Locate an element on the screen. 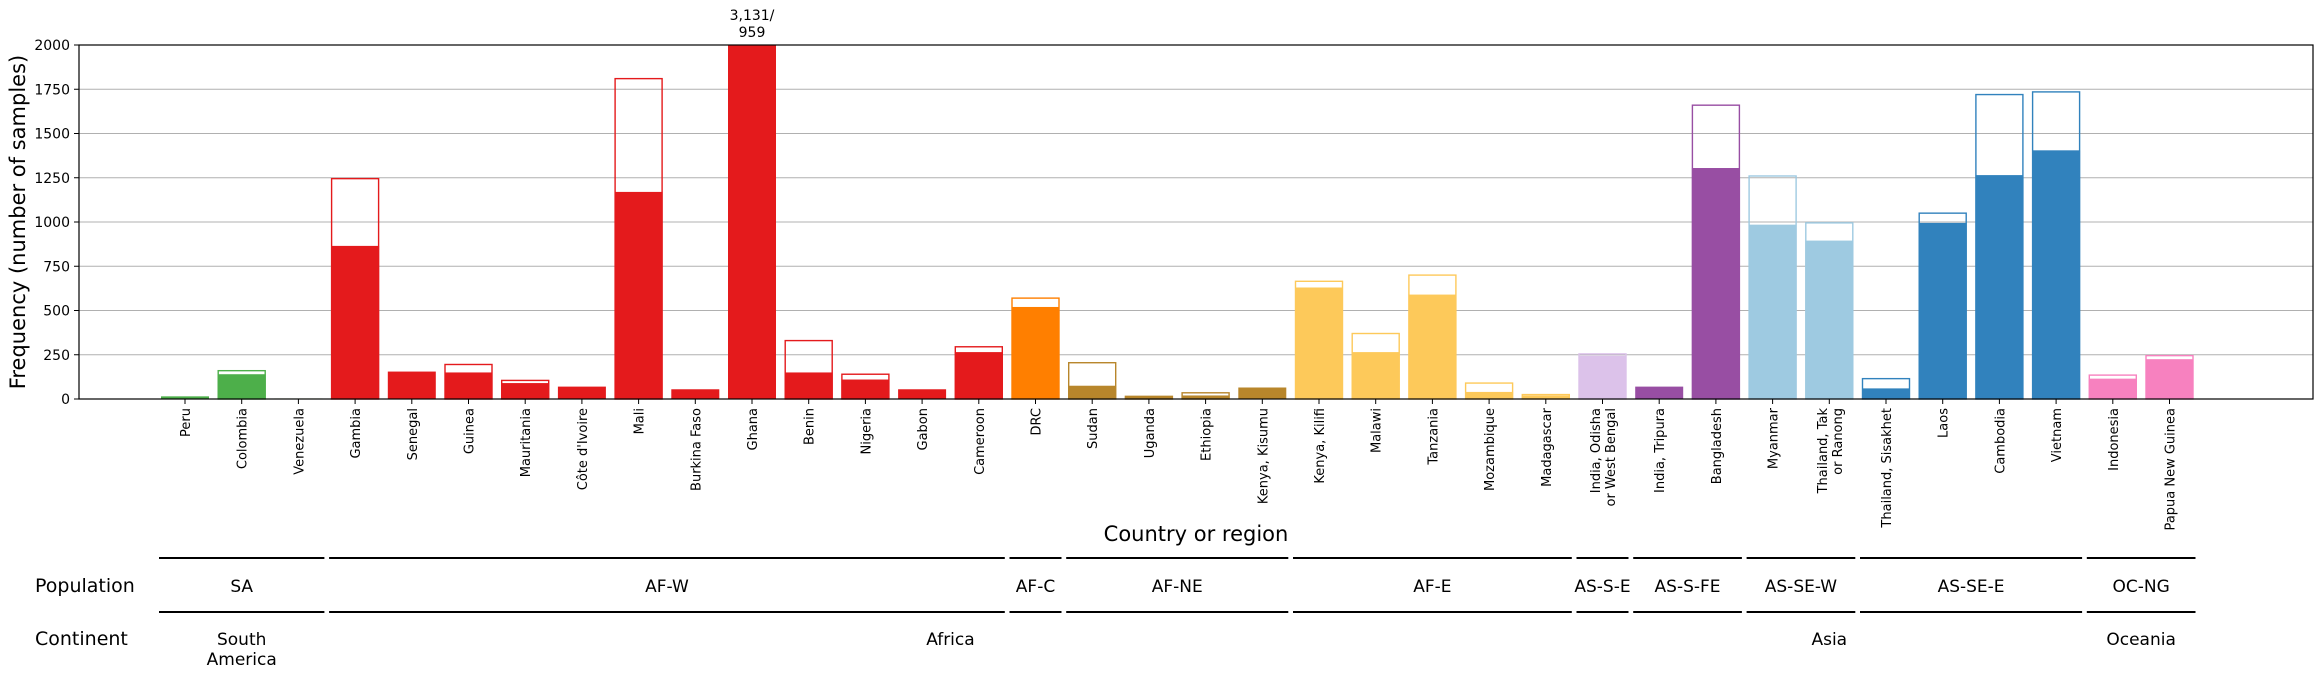  population-label: AF-NE is located at coordinates (1177, 587).